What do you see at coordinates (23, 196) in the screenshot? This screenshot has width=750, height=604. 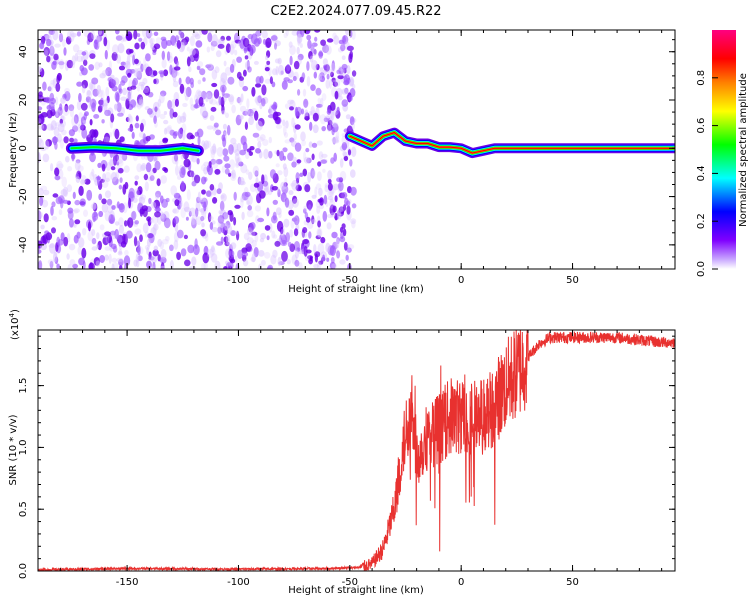 I see `spectrogram-y-tick-label: -20` at bounding box center [23, 196].